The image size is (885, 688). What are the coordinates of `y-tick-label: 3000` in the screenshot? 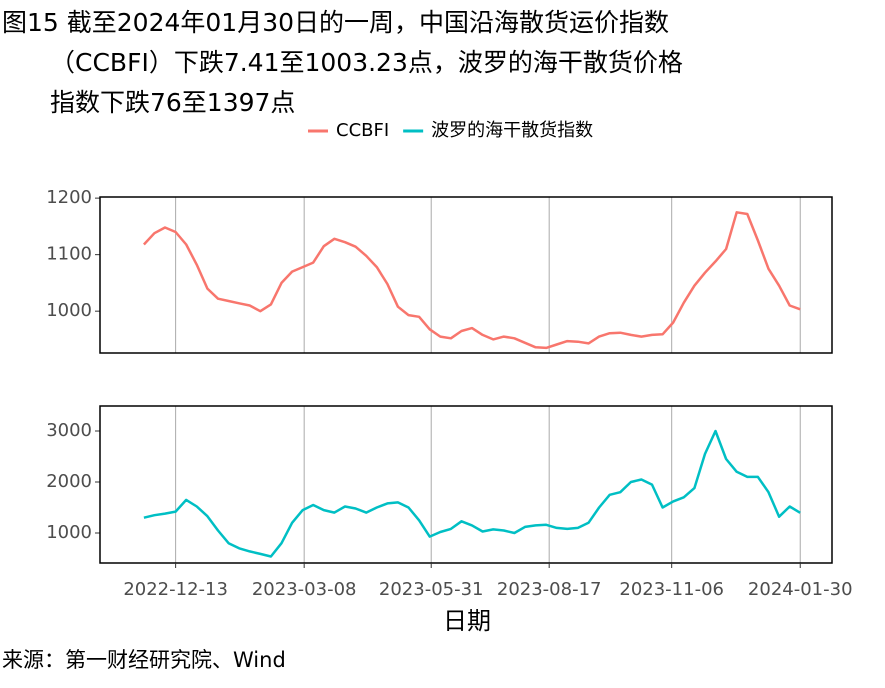 It's located at (69, 430).